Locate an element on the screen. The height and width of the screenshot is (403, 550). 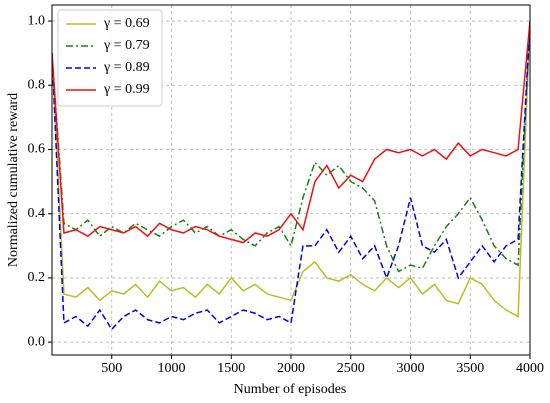
y-axis-label: Normalized cumulative reward is located at coordinates (13, 180).